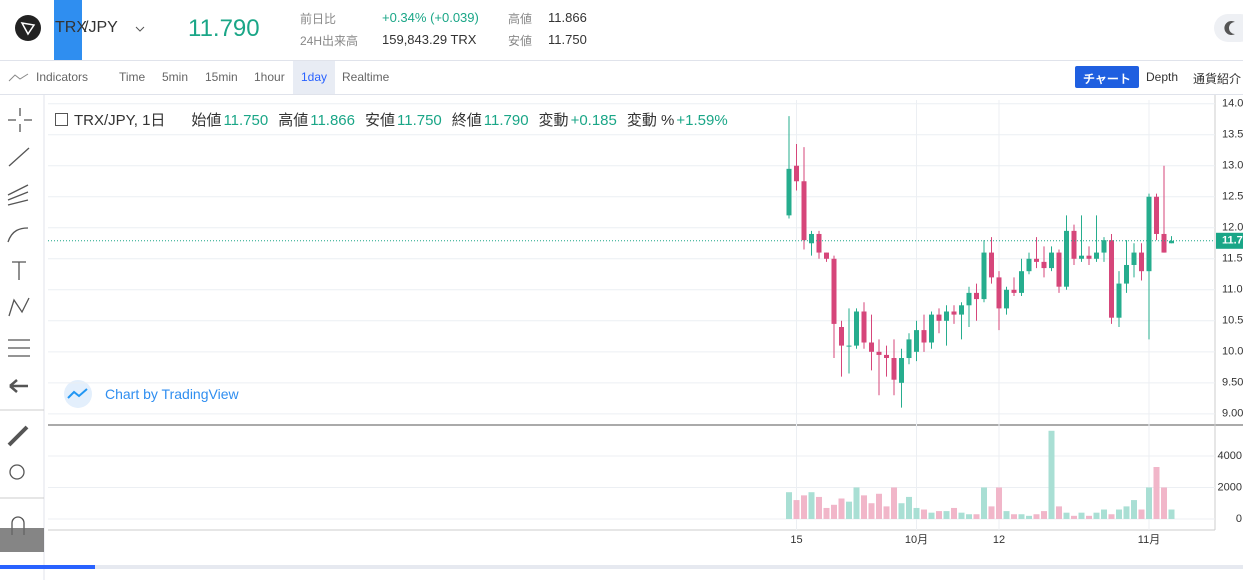 This screenshot has width=1243, height=580. I want to click on indicators-button: Indicators, so click(62, 77).